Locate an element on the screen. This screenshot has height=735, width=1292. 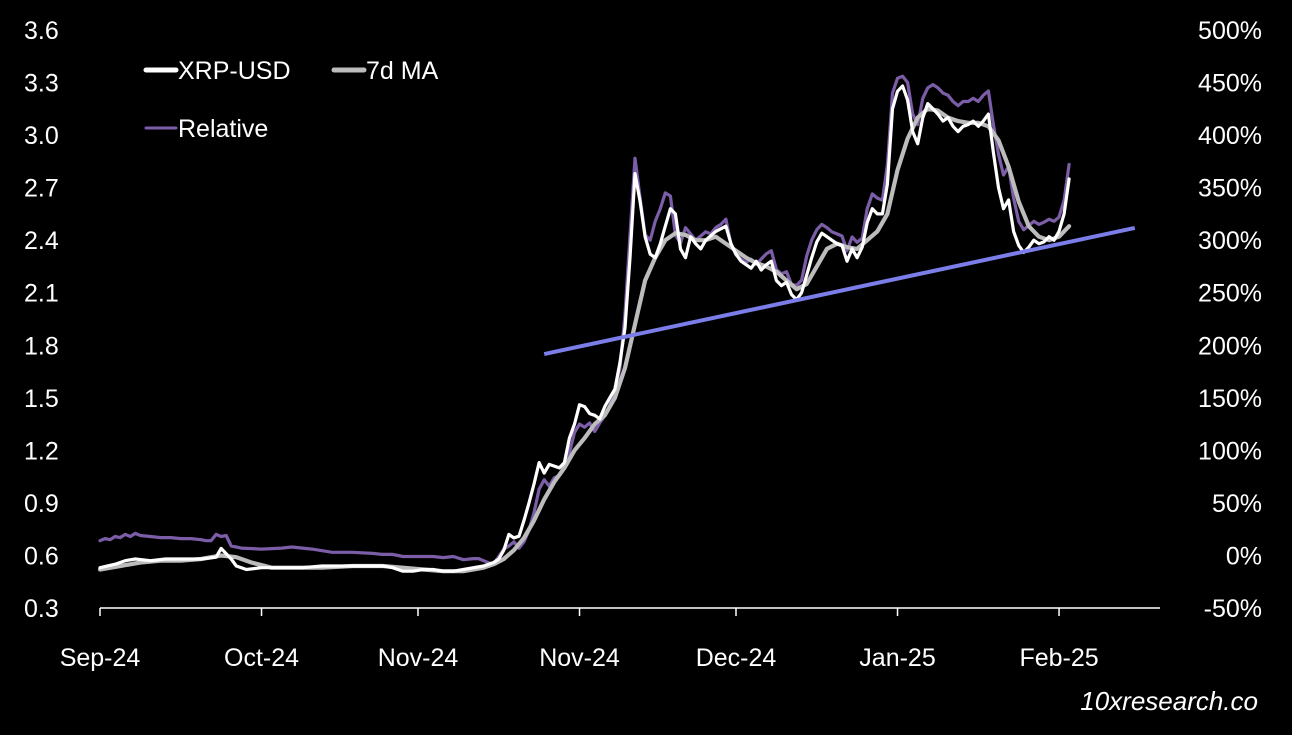
legend-label: XRP-USD is located at coordinates (234, 71).